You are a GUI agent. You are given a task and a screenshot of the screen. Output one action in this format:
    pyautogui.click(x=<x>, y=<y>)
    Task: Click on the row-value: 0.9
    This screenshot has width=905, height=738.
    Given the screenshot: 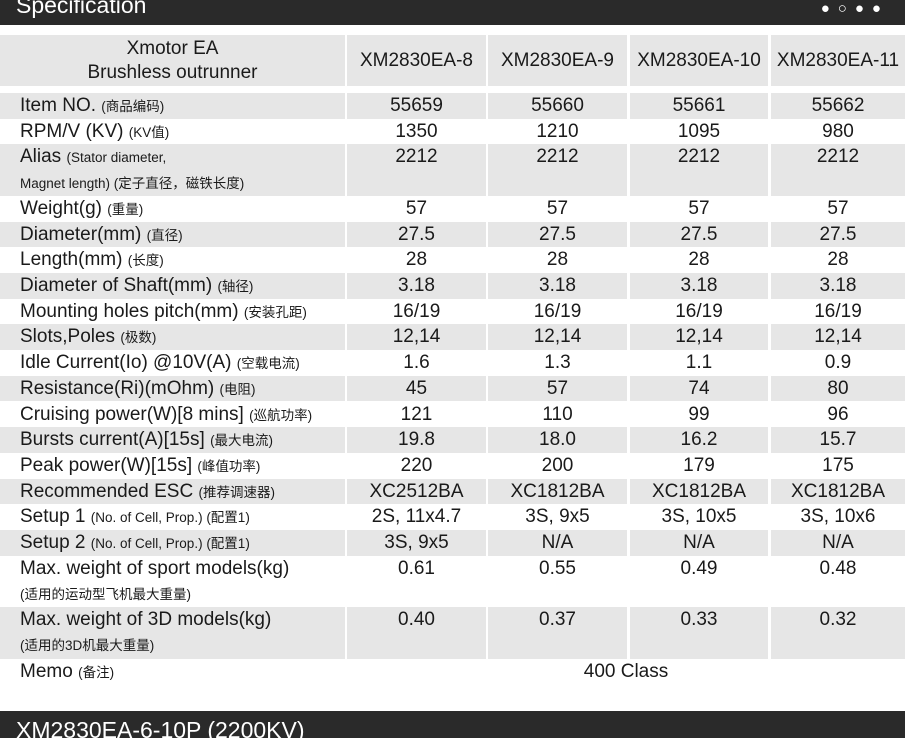 What is the action you would take?
    pyautogui.click(x=838, y=363)
    